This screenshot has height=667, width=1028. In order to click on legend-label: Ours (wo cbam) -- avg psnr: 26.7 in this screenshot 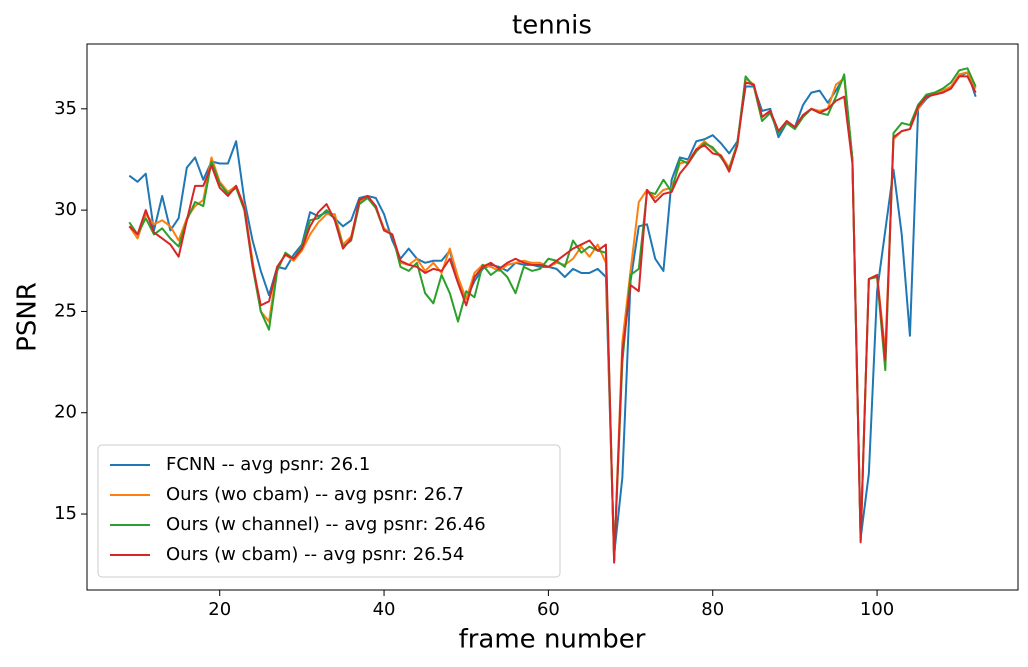, I will do `click(315, 494)`.